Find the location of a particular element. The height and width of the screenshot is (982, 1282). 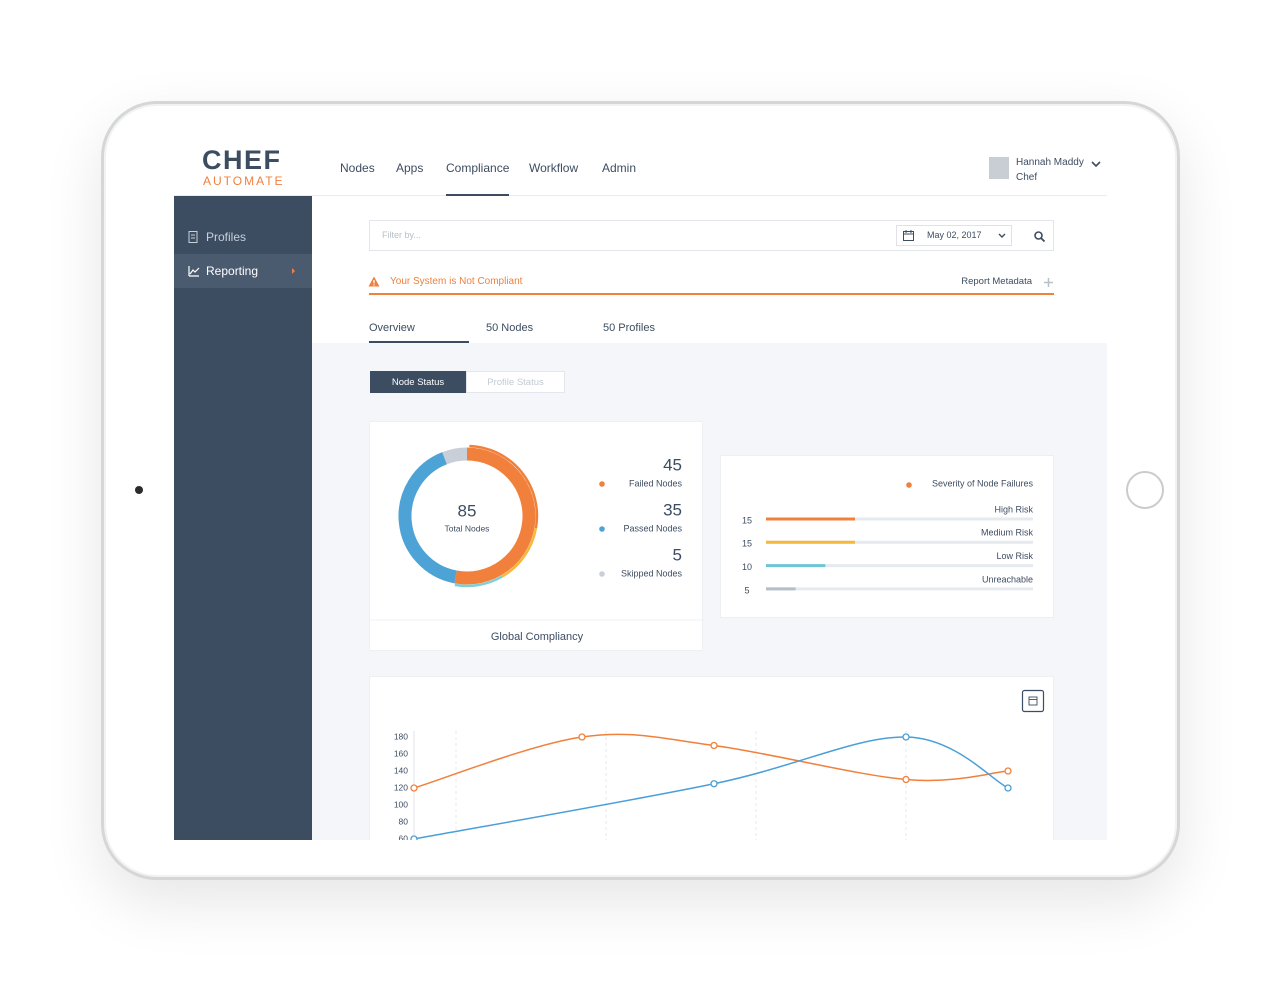

report-metadata-link: Report Metadata is located at coordinates (996, 281).